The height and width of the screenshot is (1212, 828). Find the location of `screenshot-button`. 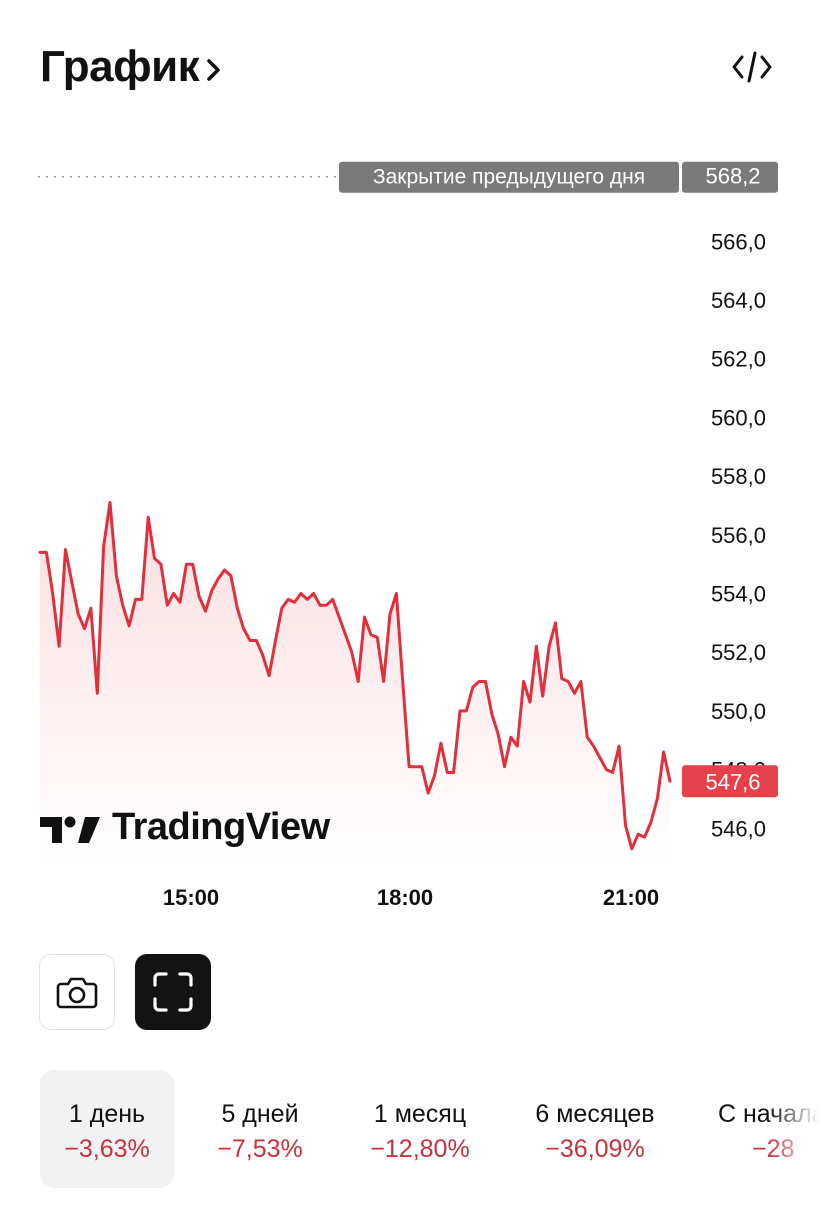

screenshot-button is located at coordinates (77, 992).